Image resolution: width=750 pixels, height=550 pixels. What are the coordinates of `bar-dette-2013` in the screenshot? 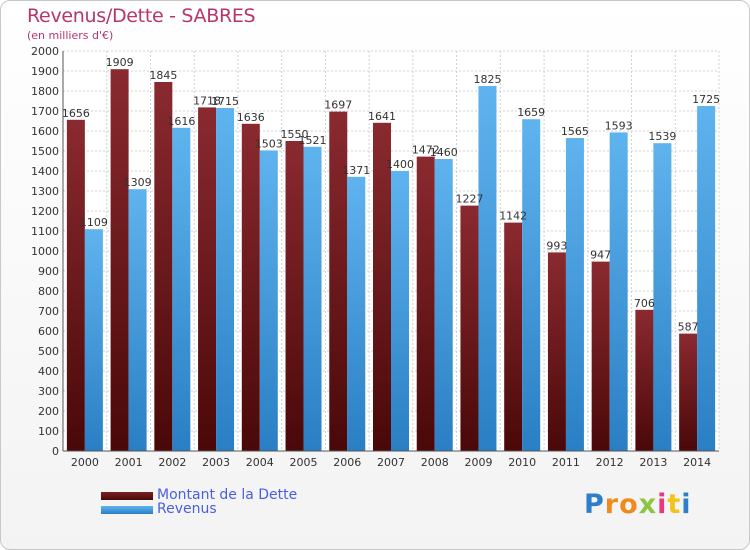 It's located at (644, 380).